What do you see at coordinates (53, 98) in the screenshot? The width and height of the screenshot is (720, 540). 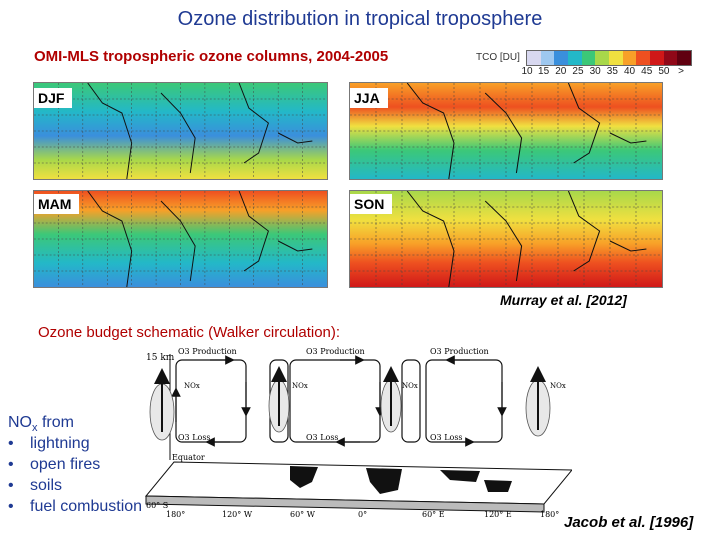 I see `season-label-djf: DJF` at bounding box center [53, 98].